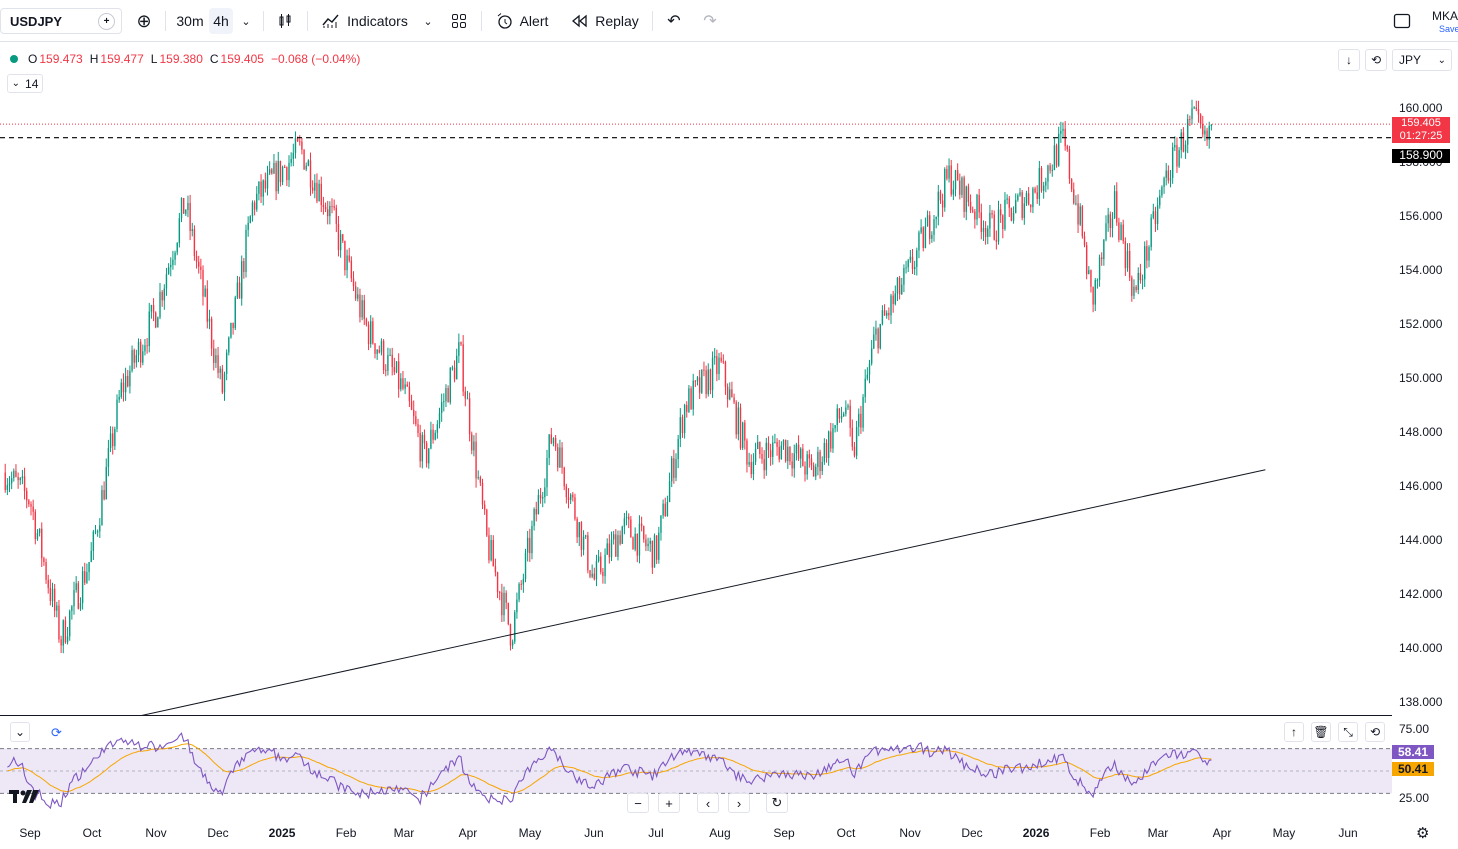 The height and width of the screenshot is (849, 1458). What do you see at coordinates (285, 21) in the screenshot?
I see `candle-type-icon` at bounding box center [285, 21].